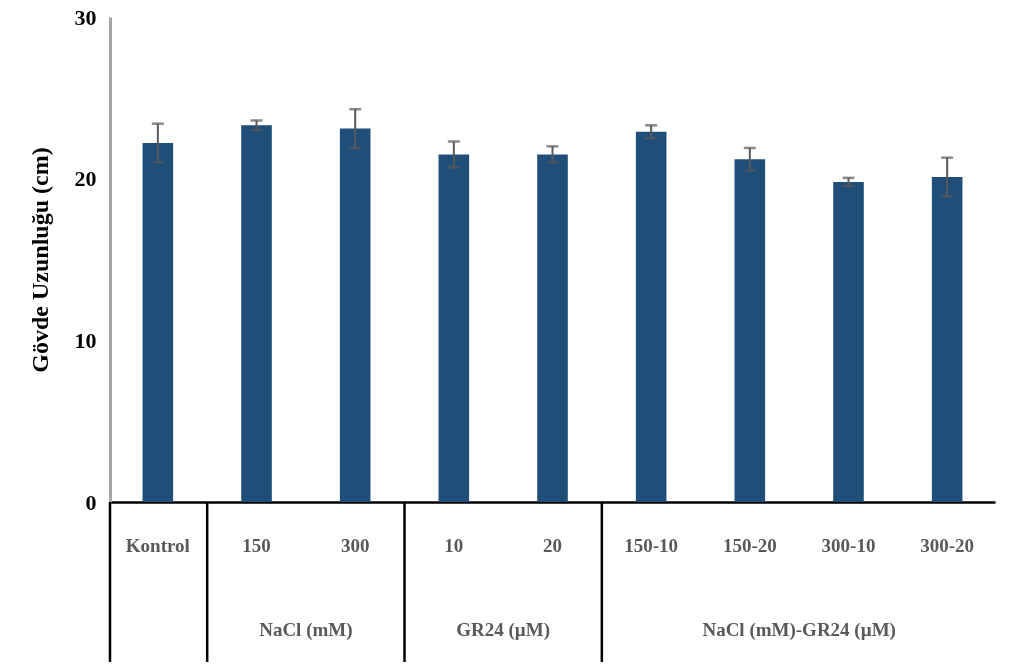 This screenshot has width=1009, height=664. Describe the element at coordinates (39, 260) in the screenshot. I see `y-axis-title: Gövde Uzunluğu (cm)` at that location.